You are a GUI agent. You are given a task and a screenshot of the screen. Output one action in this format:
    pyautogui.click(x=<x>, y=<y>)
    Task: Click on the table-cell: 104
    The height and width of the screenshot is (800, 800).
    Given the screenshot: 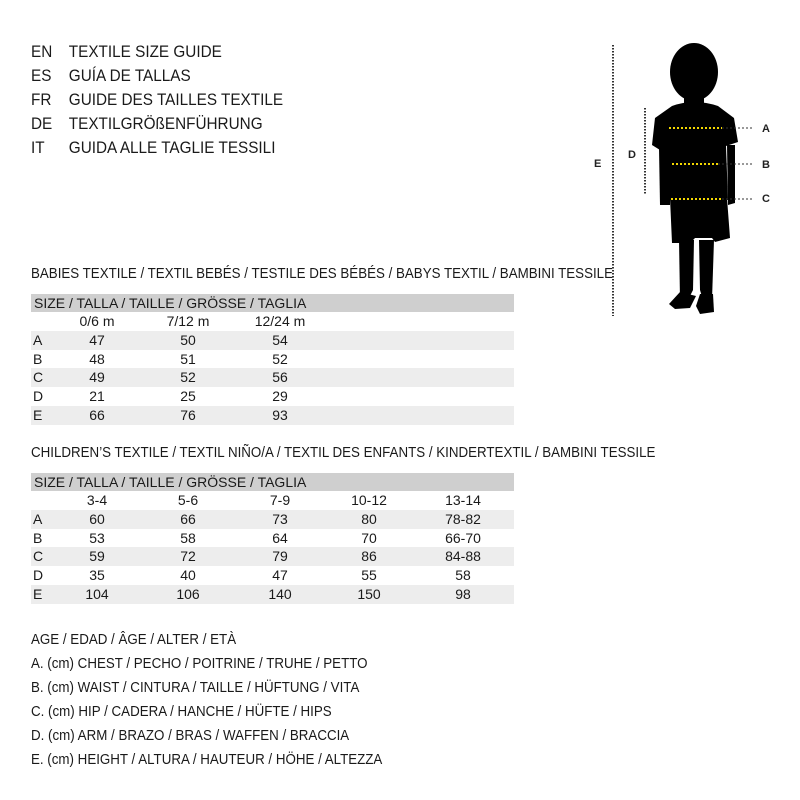 What is the action you would take?
    pyautogui.click(x=97, y=593)
    